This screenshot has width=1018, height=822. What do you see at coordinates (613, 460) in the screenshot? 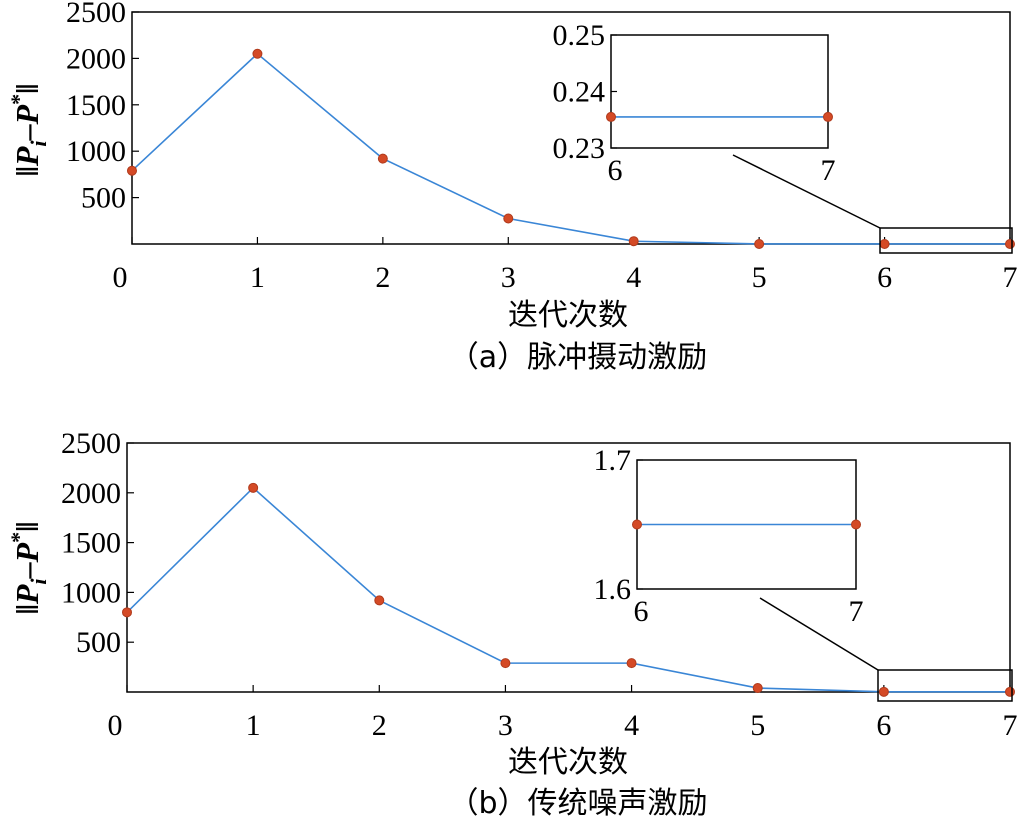
I see `inset-y-tick-label: 1.7` at bounding box center [613, 460].